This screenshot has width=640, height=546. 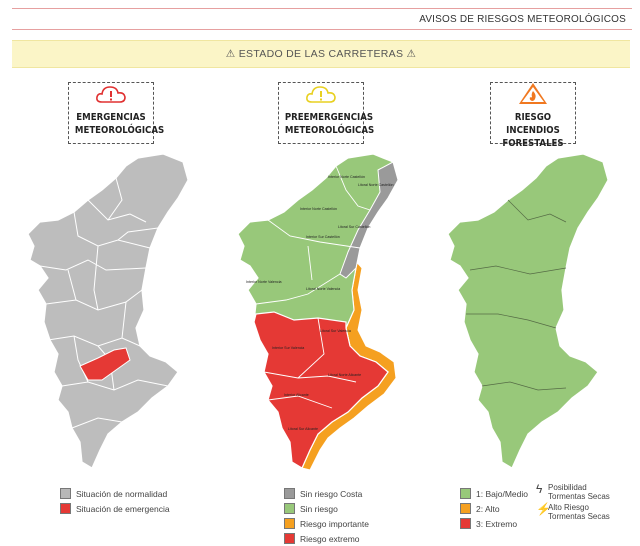 What do you see at coordinates (522, 19) in the screenshot?
I see `page-title: AVISOS DE RIESGOS METEOROLÓGICOS` at bounding box center [522, 19].